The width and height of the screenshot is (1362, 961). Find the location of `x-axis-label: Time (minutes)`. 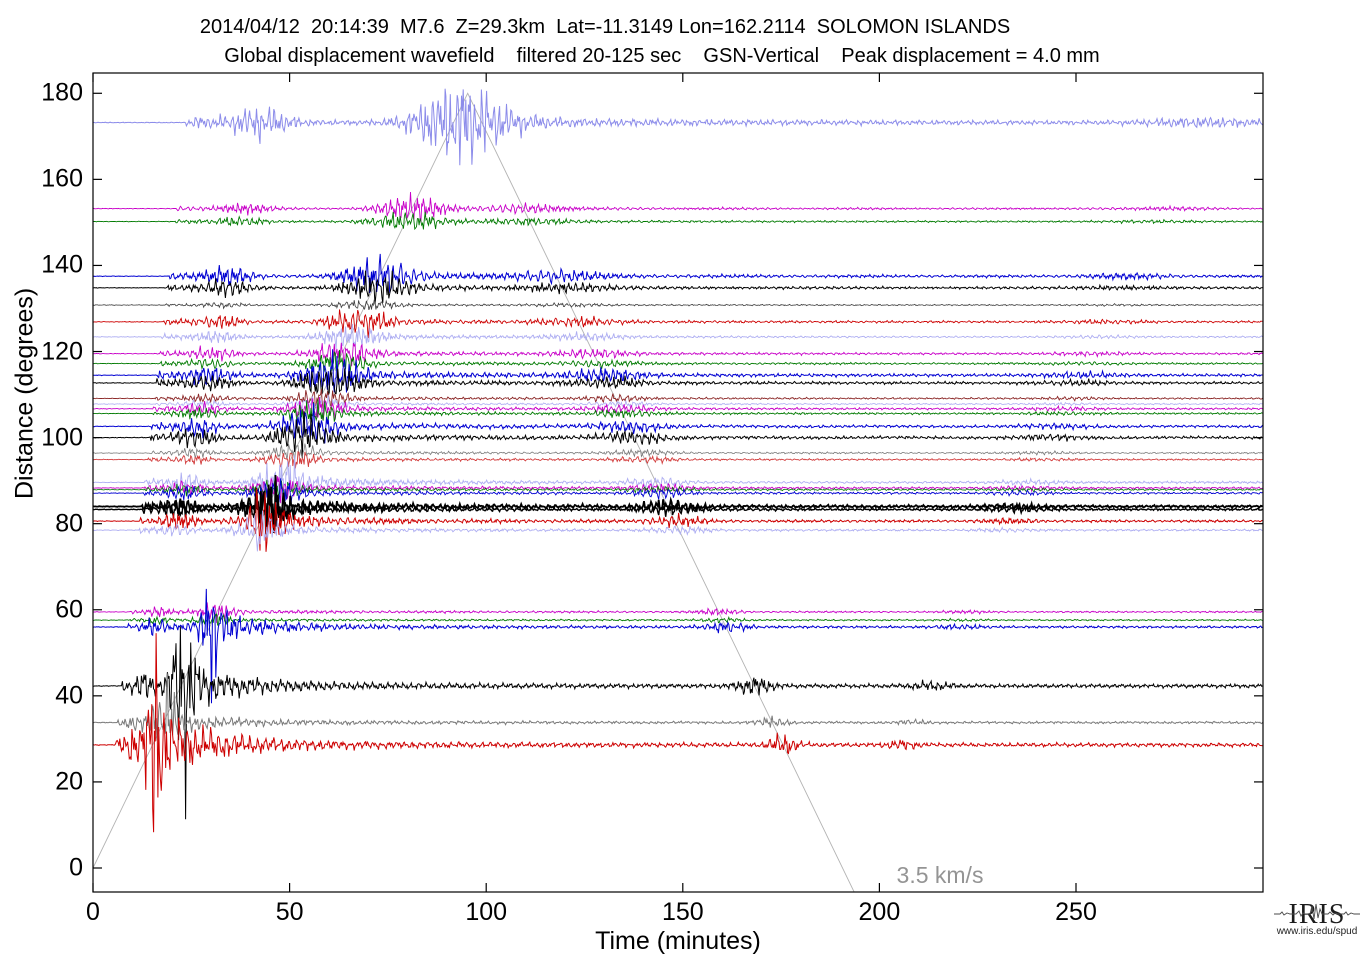

x-axis-label: Time (minutes) is located at coordinates (678, 941).